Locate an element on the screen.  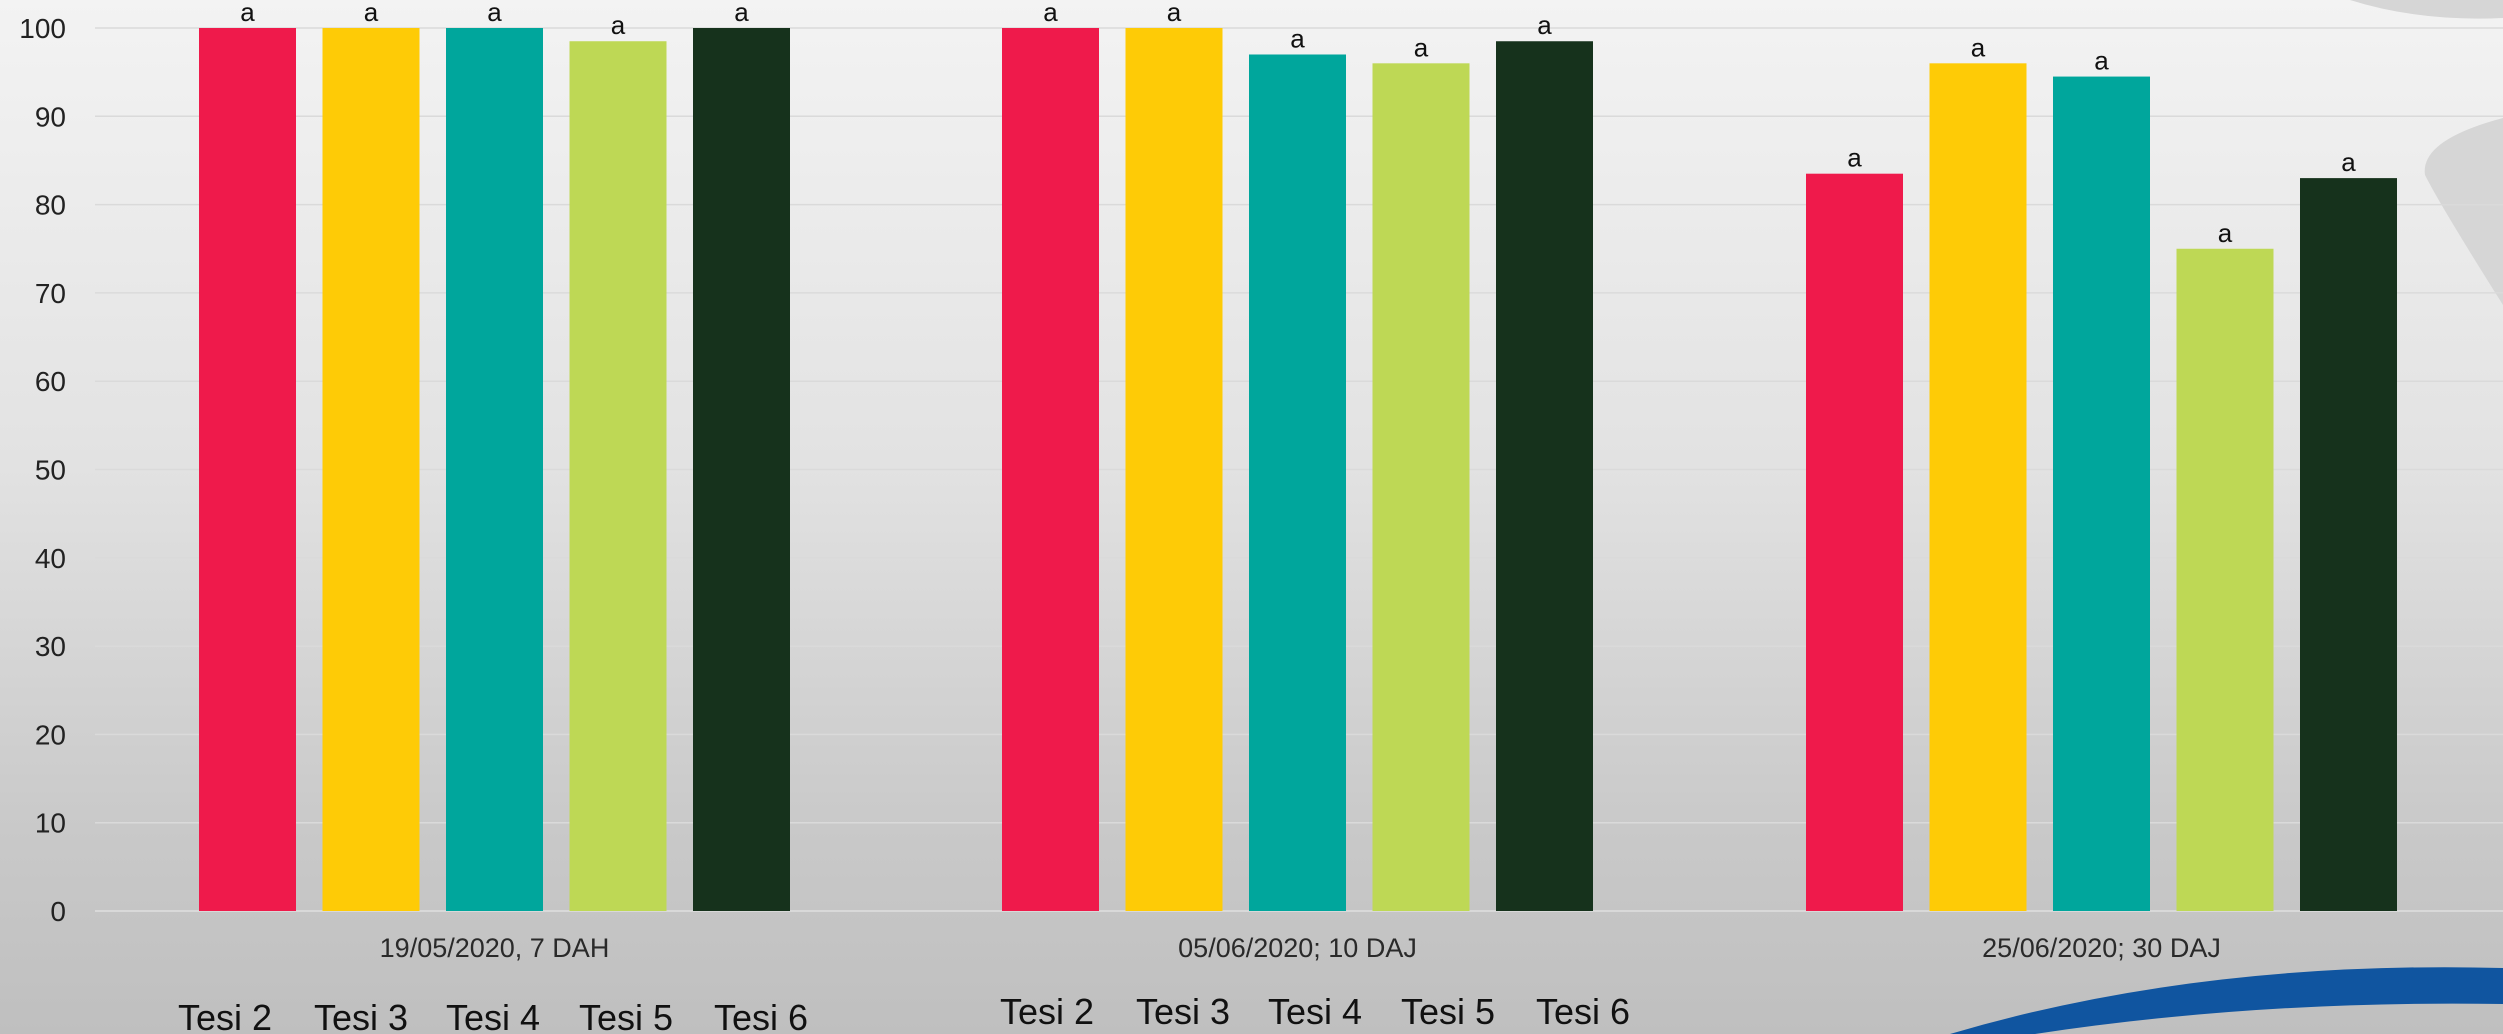
blue-swoosh is located at coordinates (2226, 1000).